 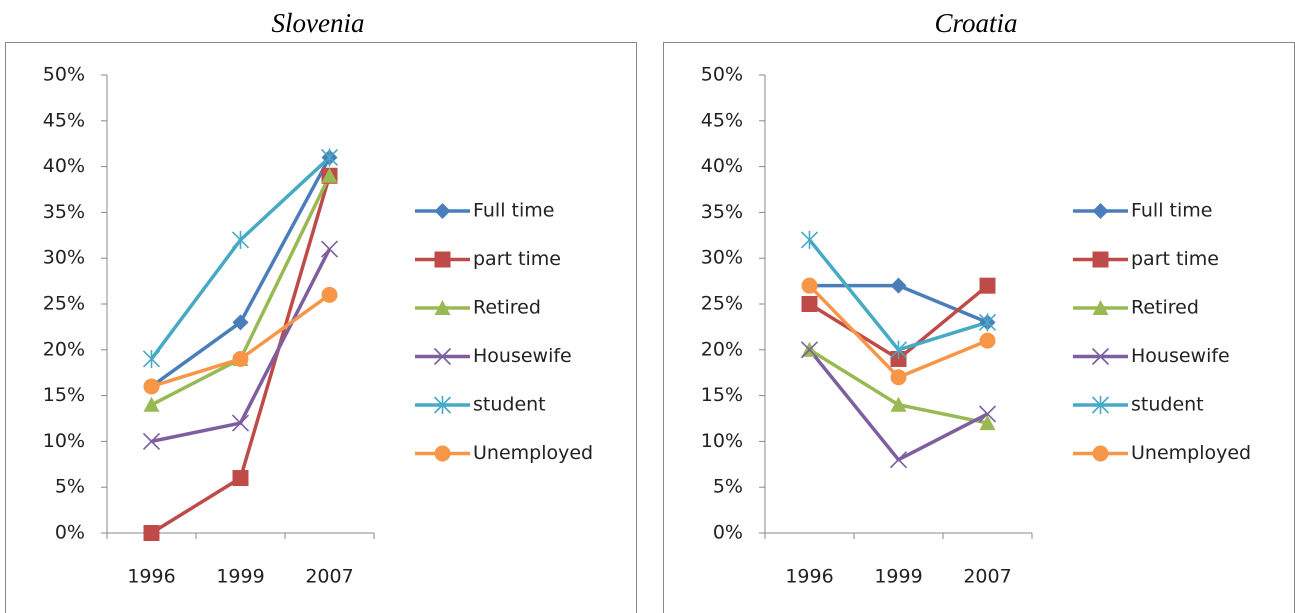 I want to click on chart-title: Slovenia, so click(x=318, y=23).